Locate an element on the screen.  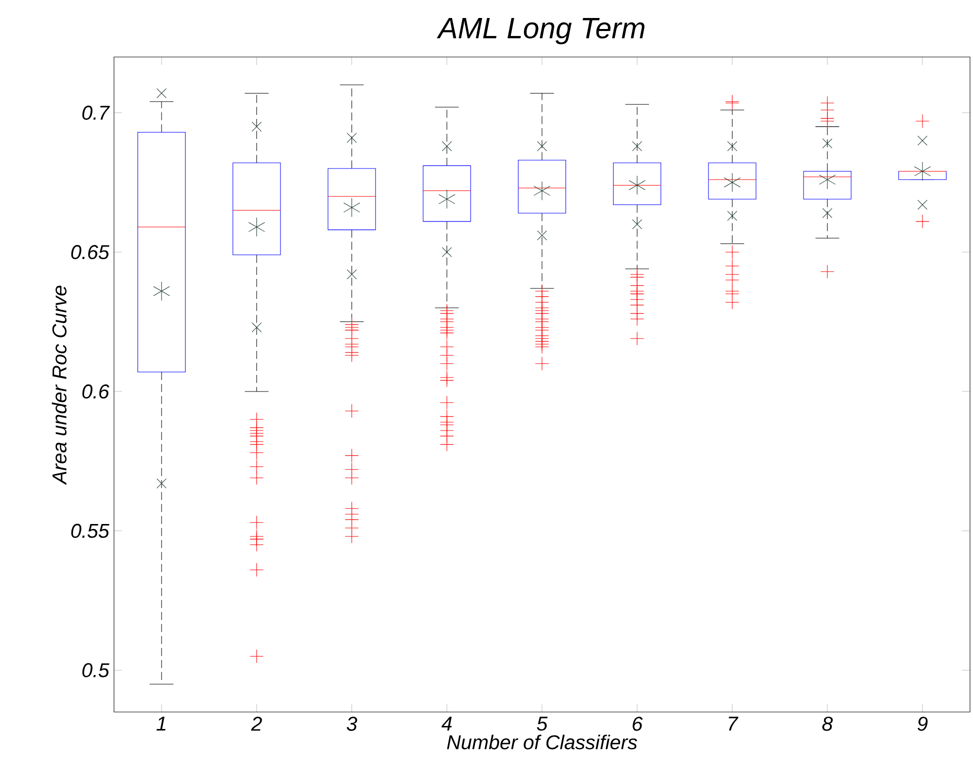
x-tick-label: 3 is located at coordinates (352, 723).